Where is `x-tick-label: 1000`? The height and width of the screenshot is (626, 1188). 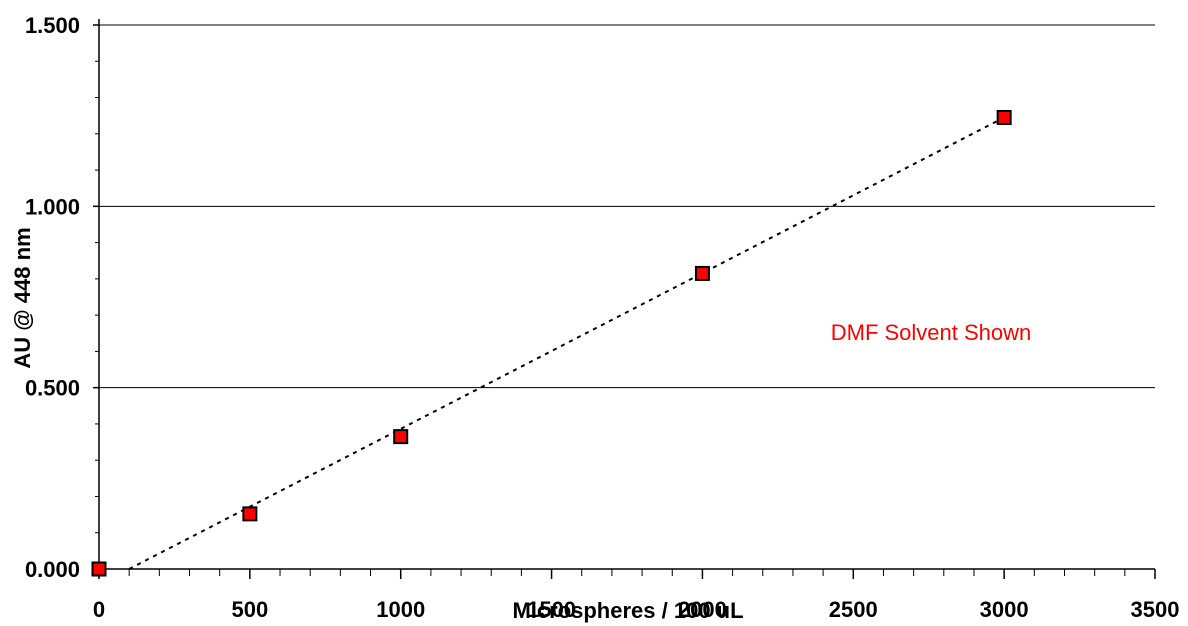
x-tick-label: 1000 is located at coordinates (400, 609).